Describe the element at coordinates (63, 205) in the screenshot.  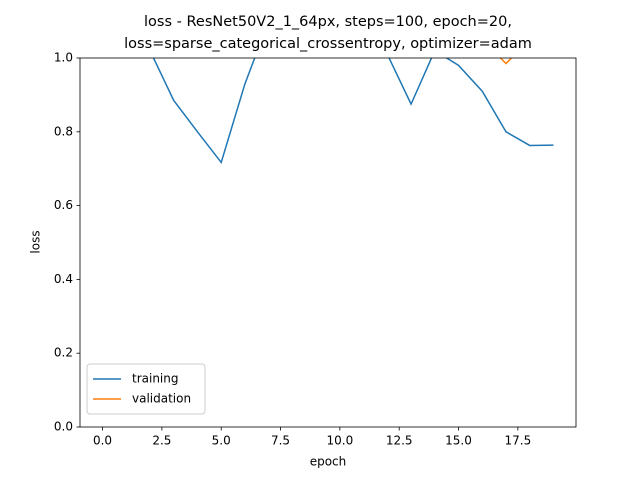
I see `y-tick-label: 0.6` at that location.